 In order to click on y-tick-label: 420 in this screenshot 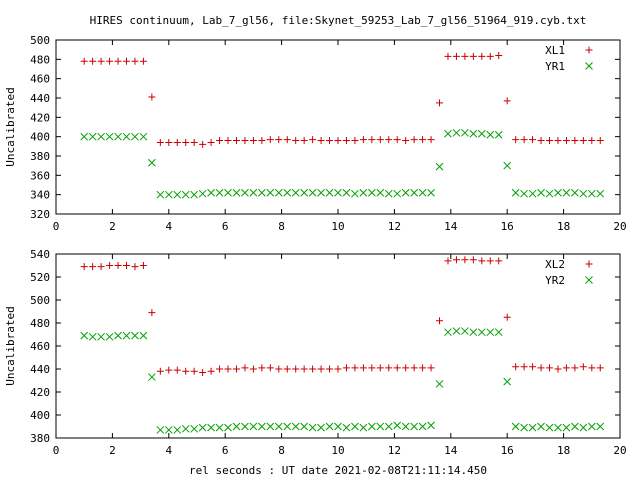, I will do `click(40, 117)`.